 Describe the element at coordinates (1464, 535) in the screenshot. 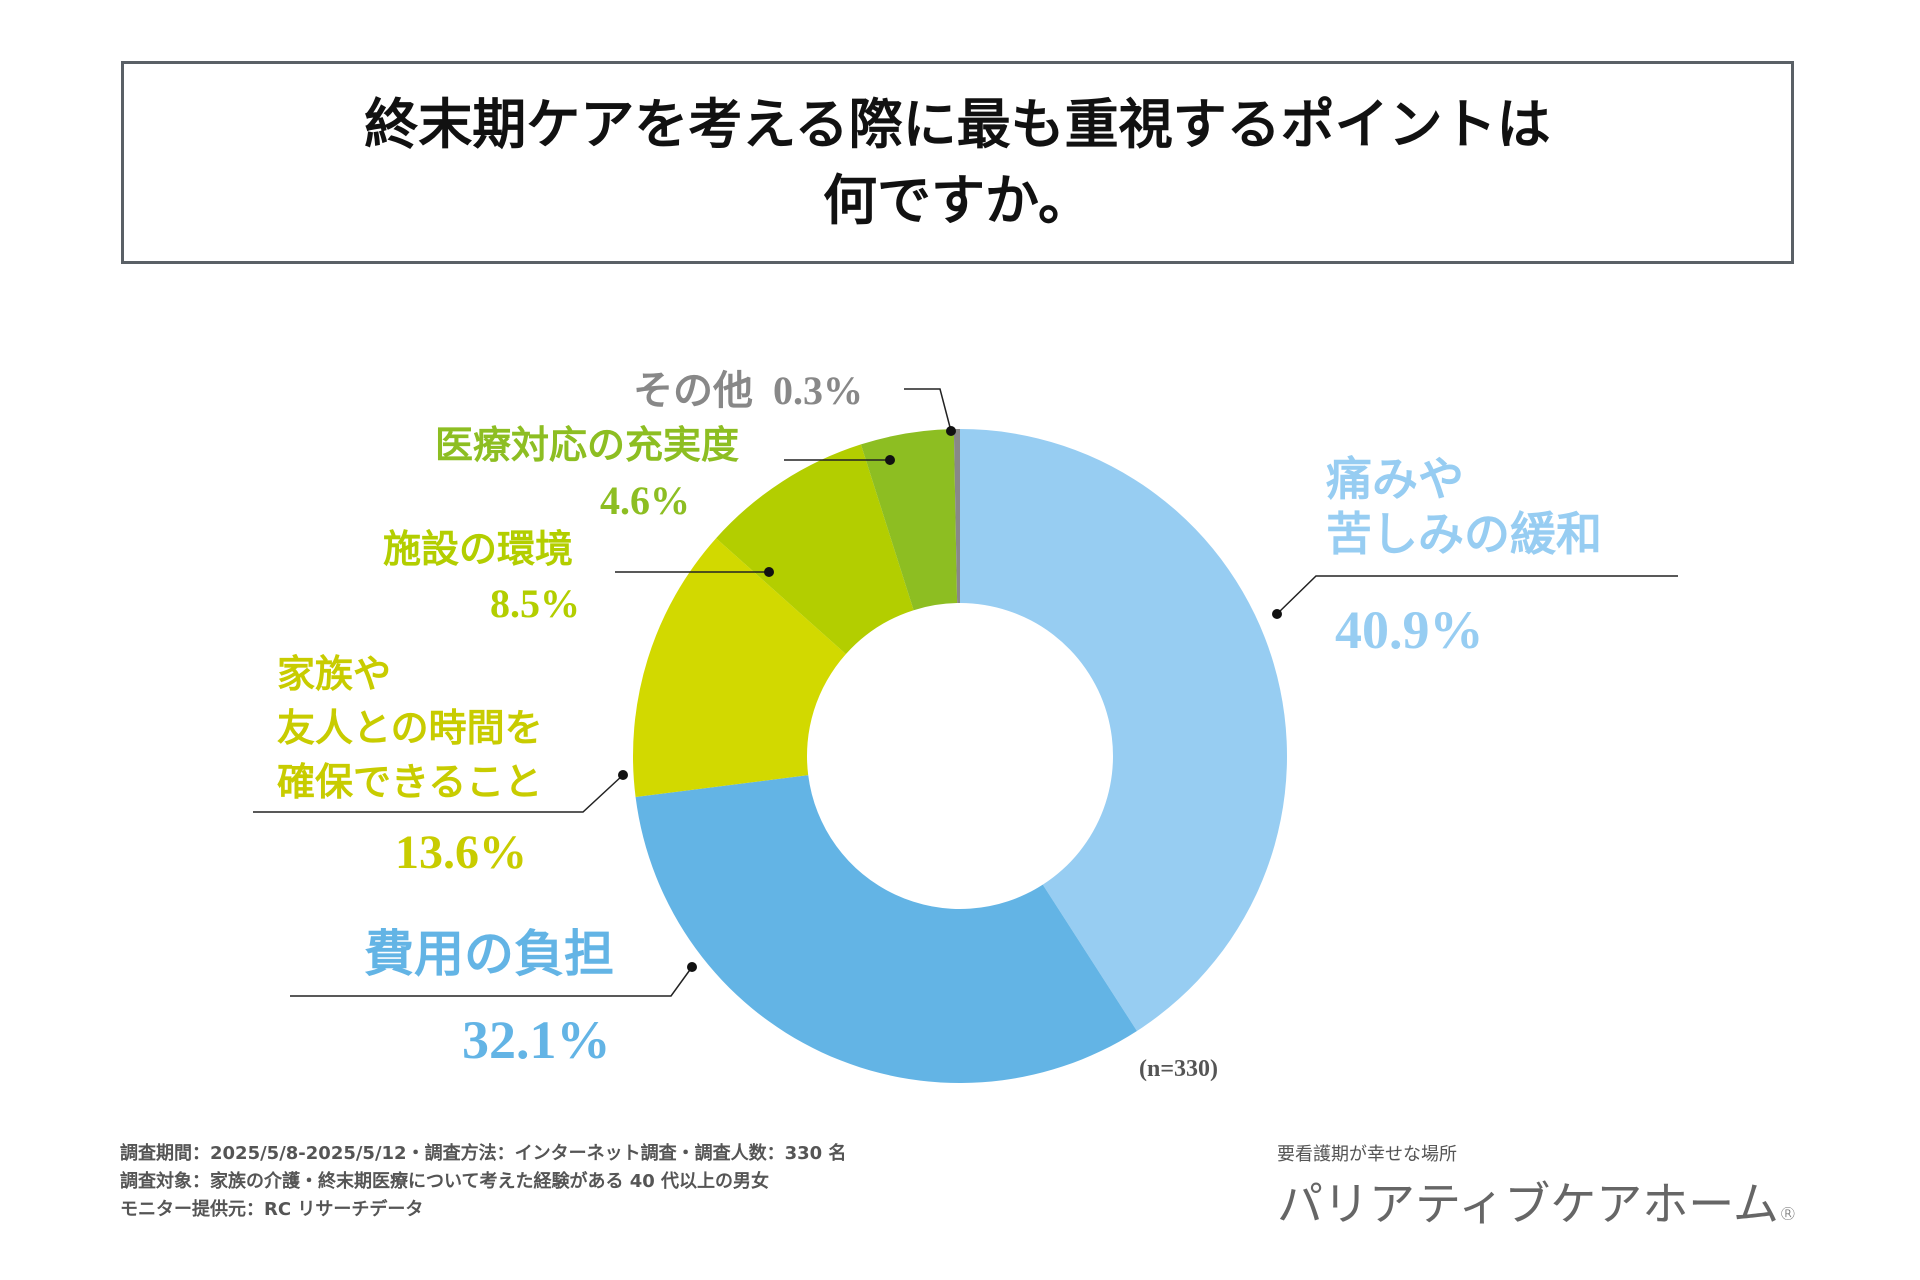

I see `label-line: 苦しみの緩和` at that location.